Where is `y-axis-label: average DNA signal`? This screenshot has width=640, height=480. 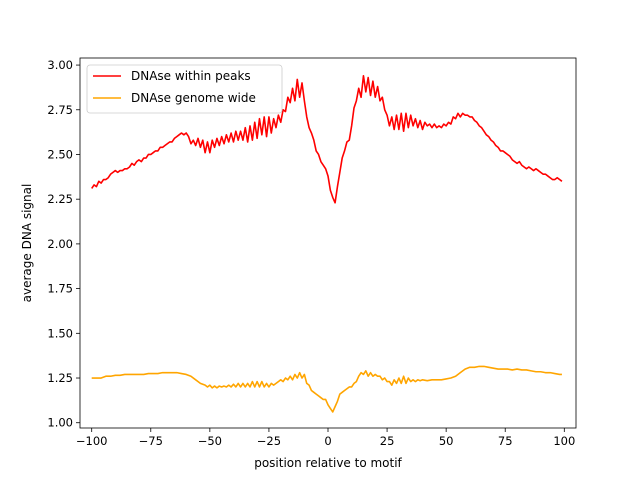 y-axis-label: average DNA signal is located at coordinates (27, 243).